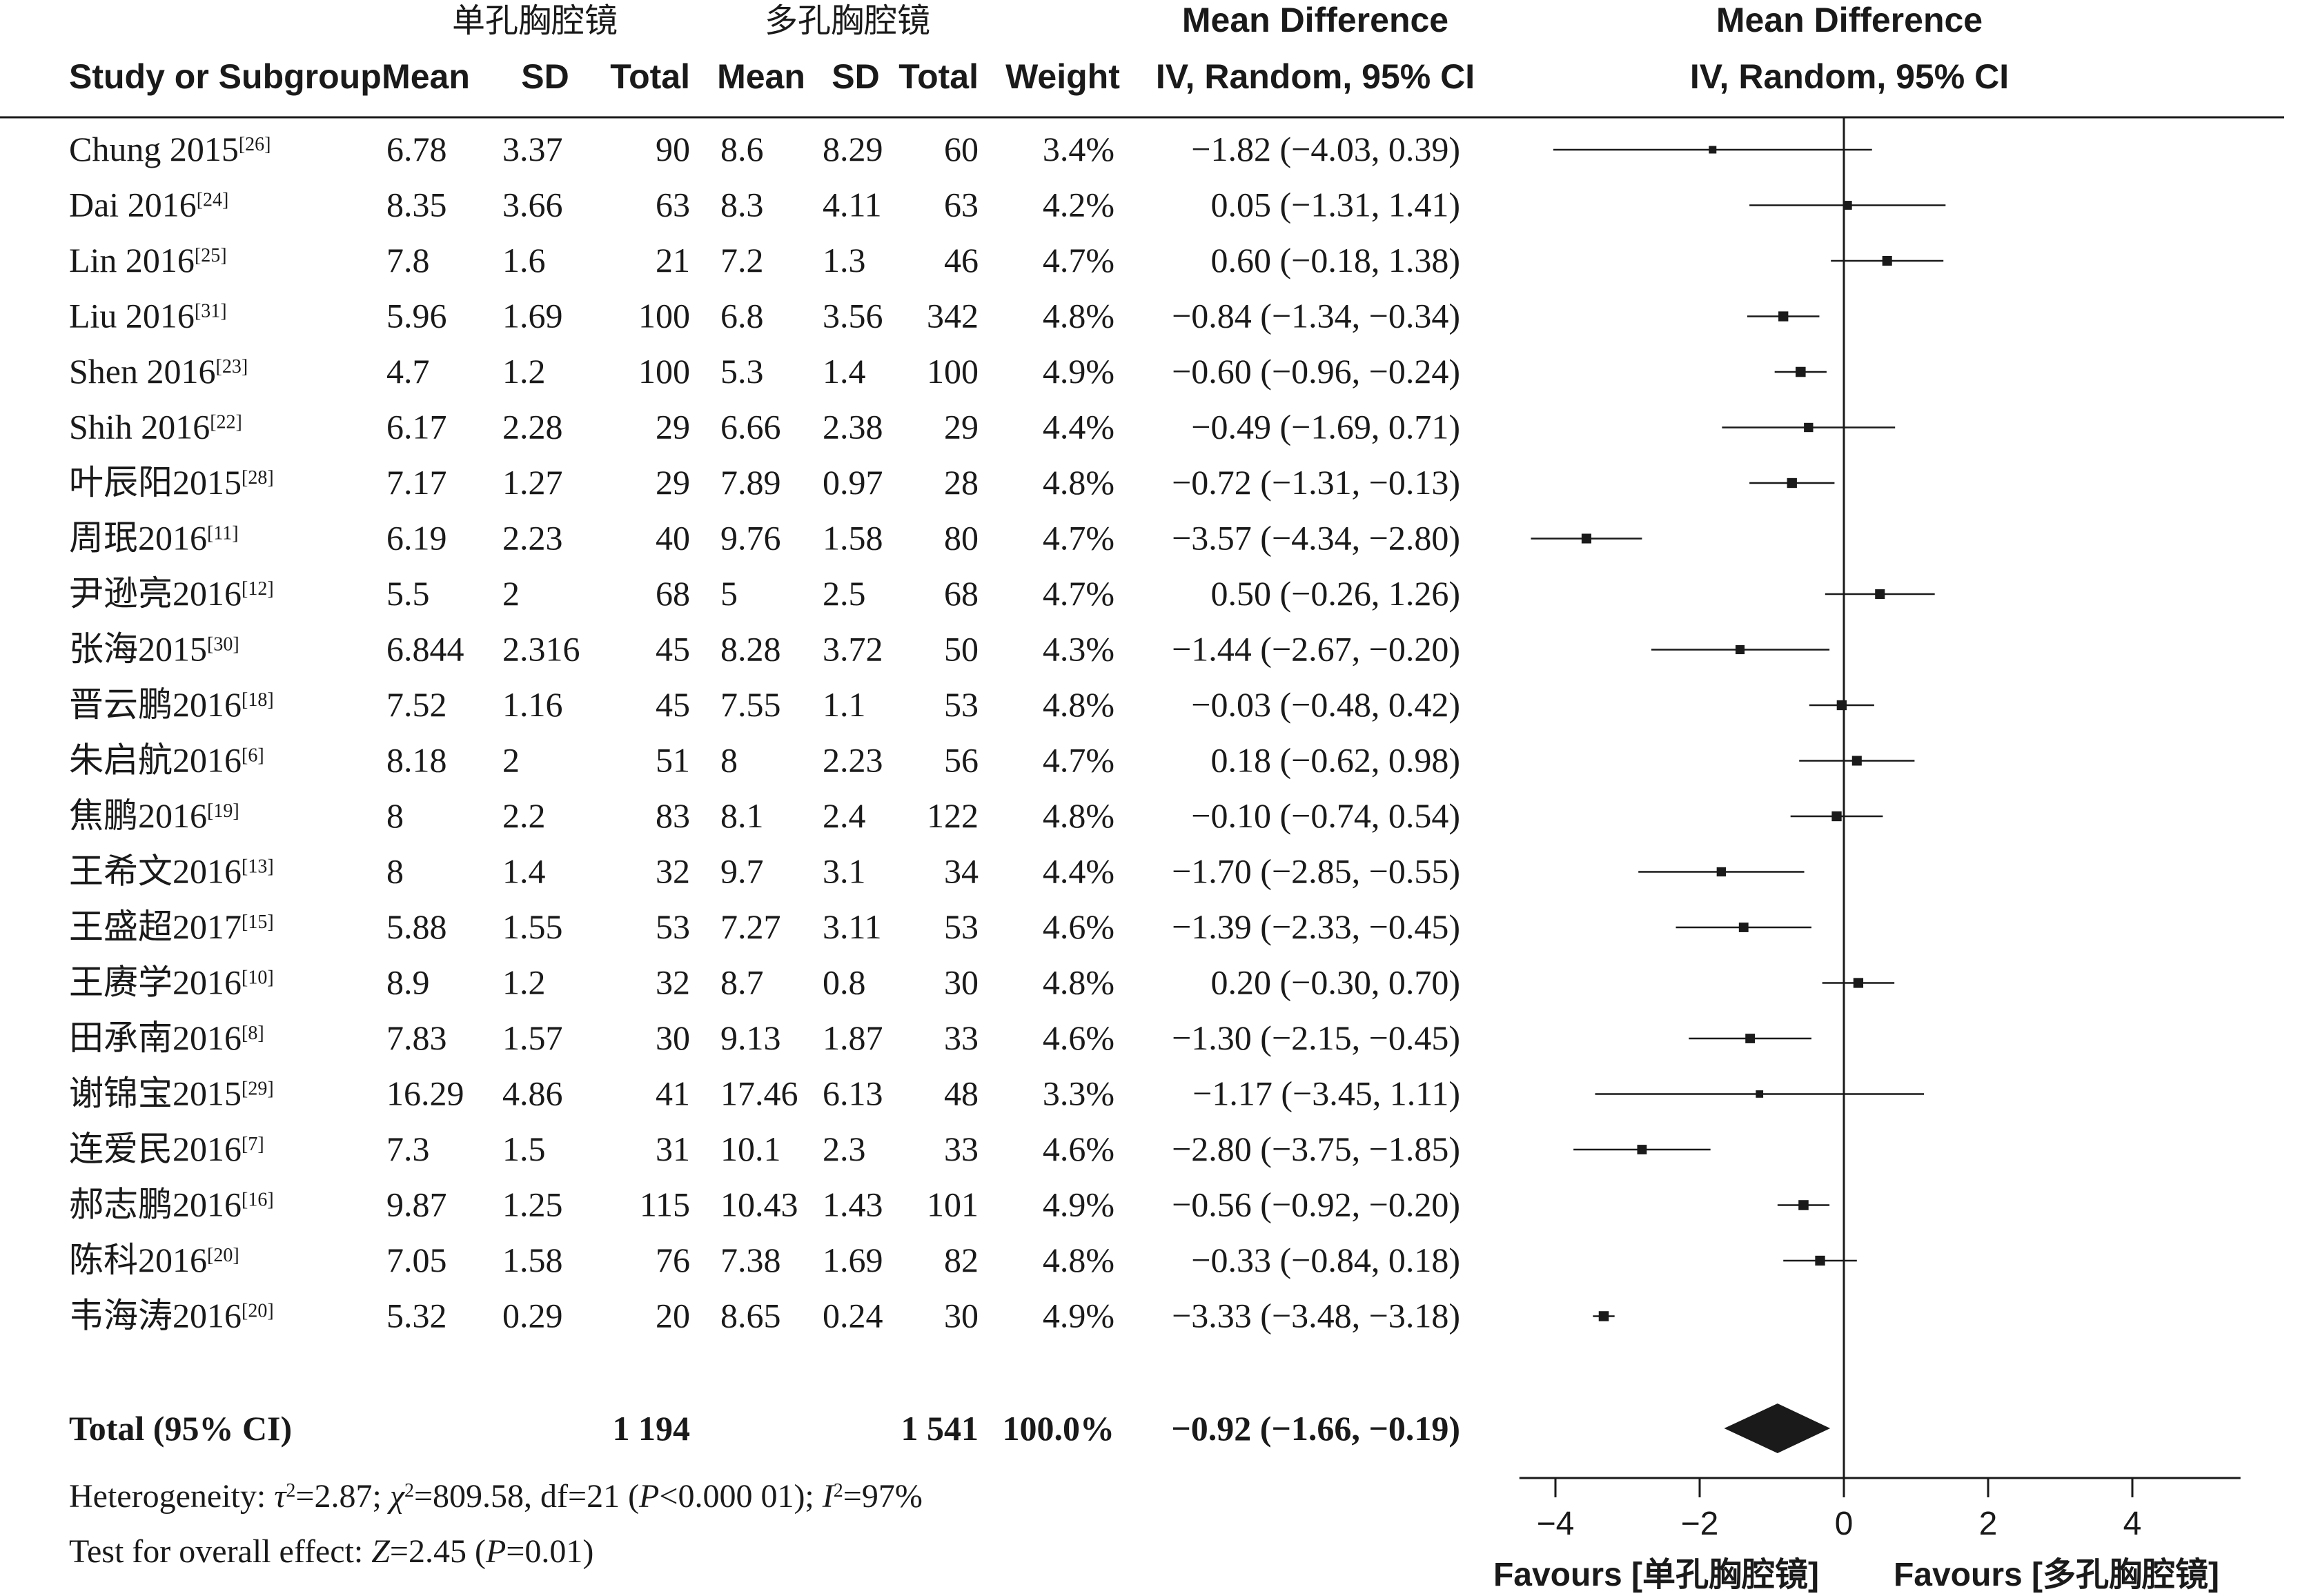 This screenshot has width=2309, height=1596. I want to click on study-weight: 3.4%, so click(1078, 149).